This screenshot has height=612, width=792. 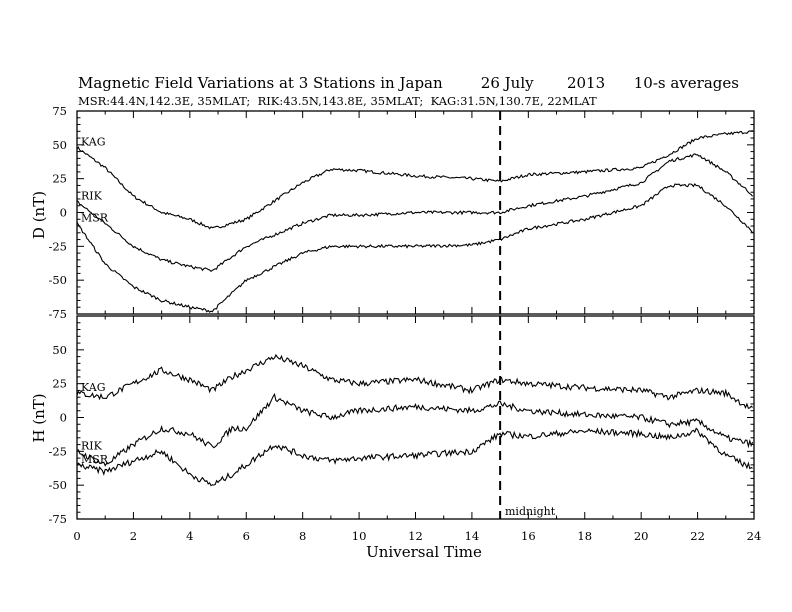 I want to click on x-tick-label: 16, so click(x=528, y=536).